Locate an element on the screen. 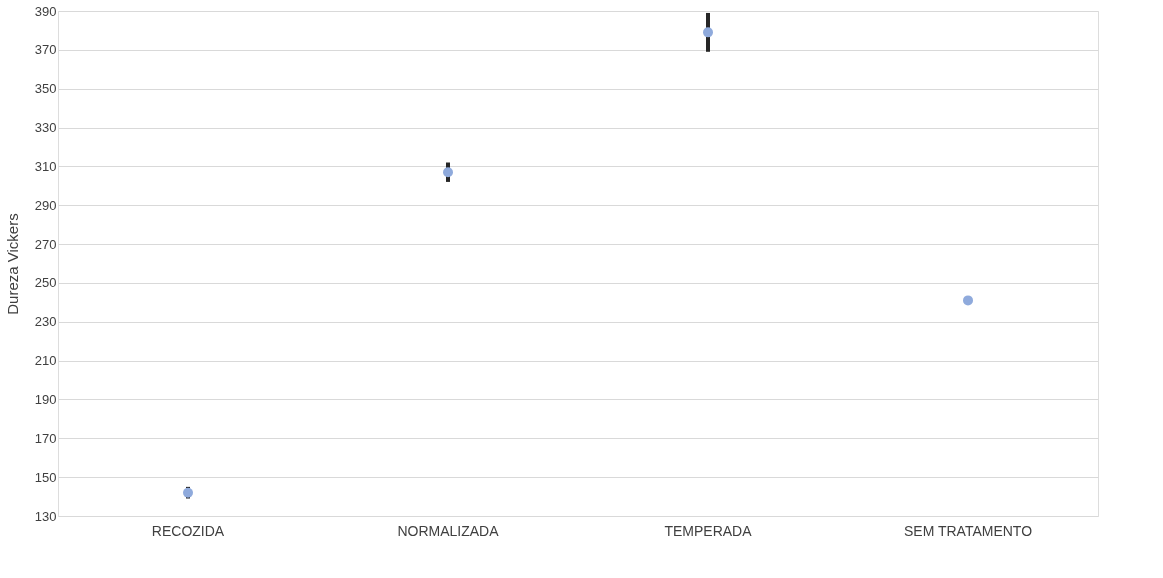 This screenshot has width=1163, height=578. y-tick-label: 310 is located at coordinates (45, 166).